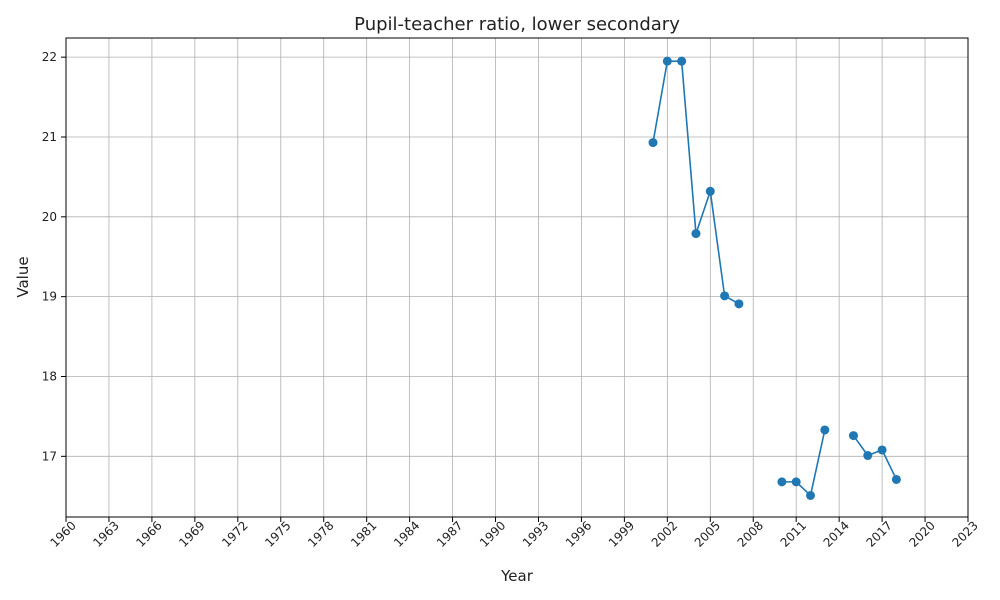 The height and width of the screenshot is (600, 1000). What do you see at coordinates (921, 533) in the screenshot?
I see `x-tick-label: 2020` at bounding box center [921, 533].